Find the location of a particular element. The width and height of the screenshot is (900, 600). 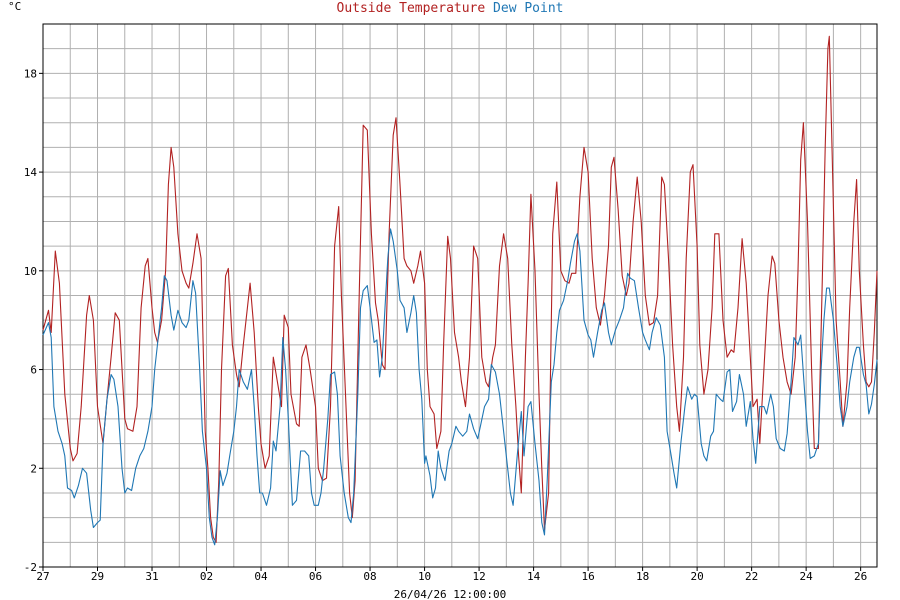

x-tick-label: 18 is located at coordinates (642, 576).